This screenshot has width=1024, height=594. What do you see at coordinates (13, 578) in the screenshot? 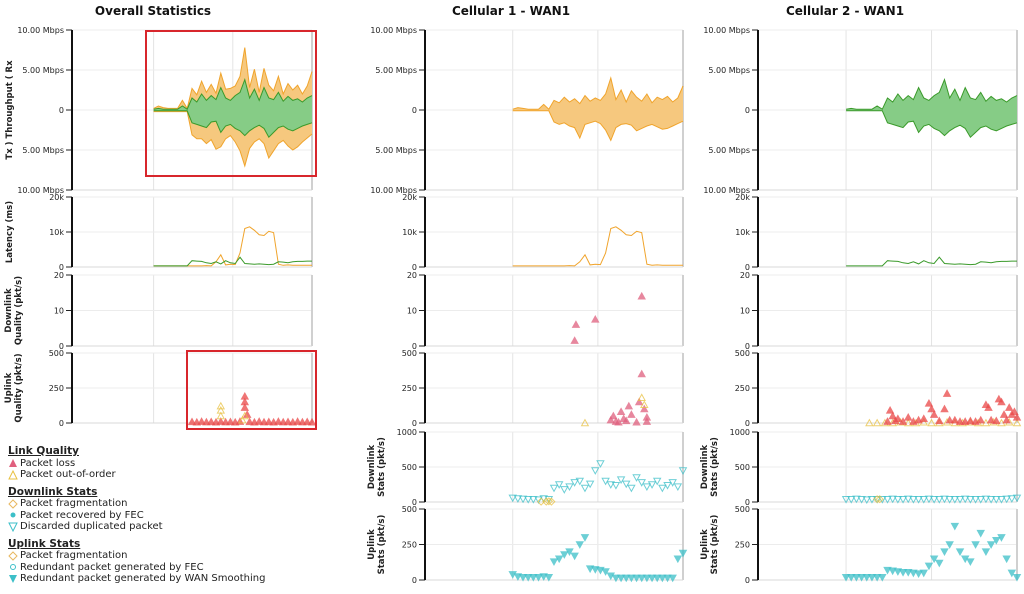
I see `filled-triangle-down-icon` at bounding box center [13, 578].